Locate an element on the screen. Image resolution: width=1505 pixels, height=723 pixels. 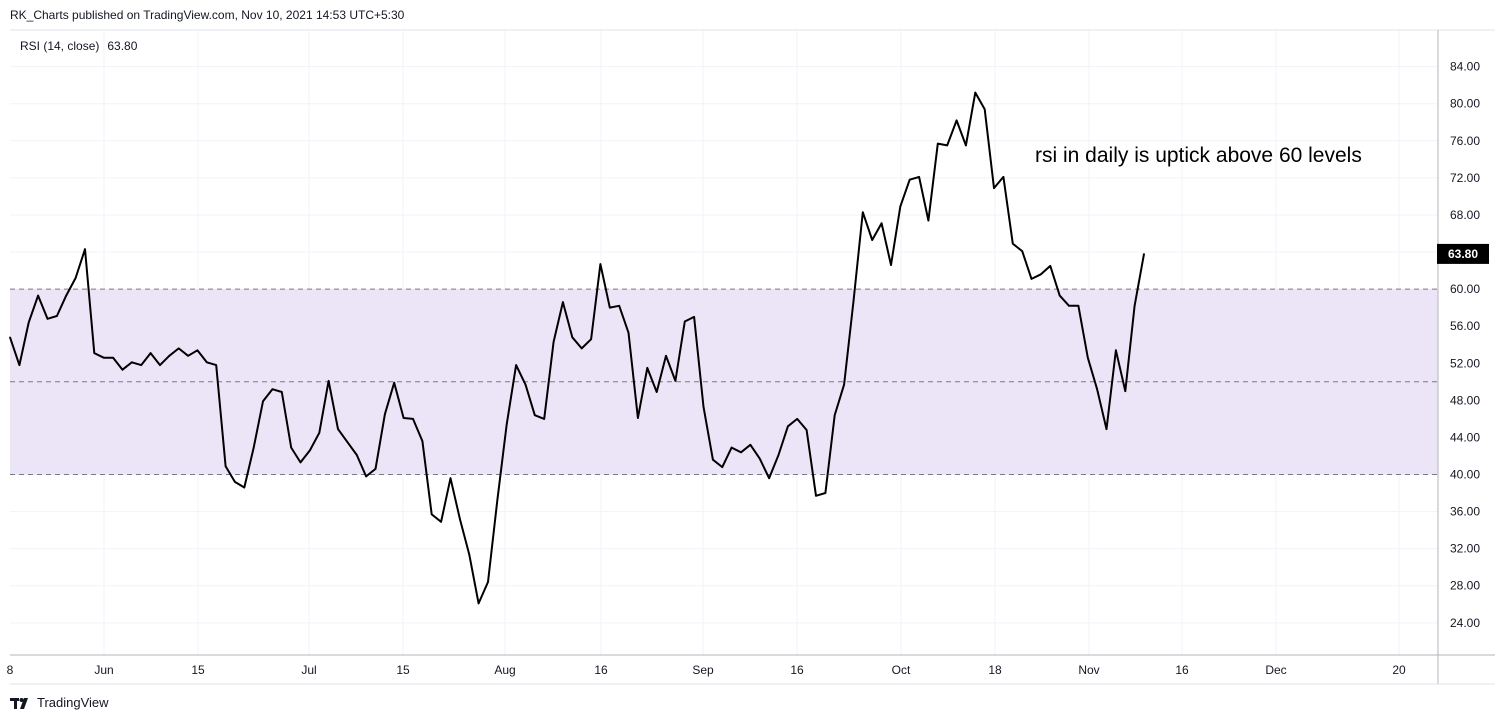
x-tick-label: Nov is located at coordinates (1088, 670).